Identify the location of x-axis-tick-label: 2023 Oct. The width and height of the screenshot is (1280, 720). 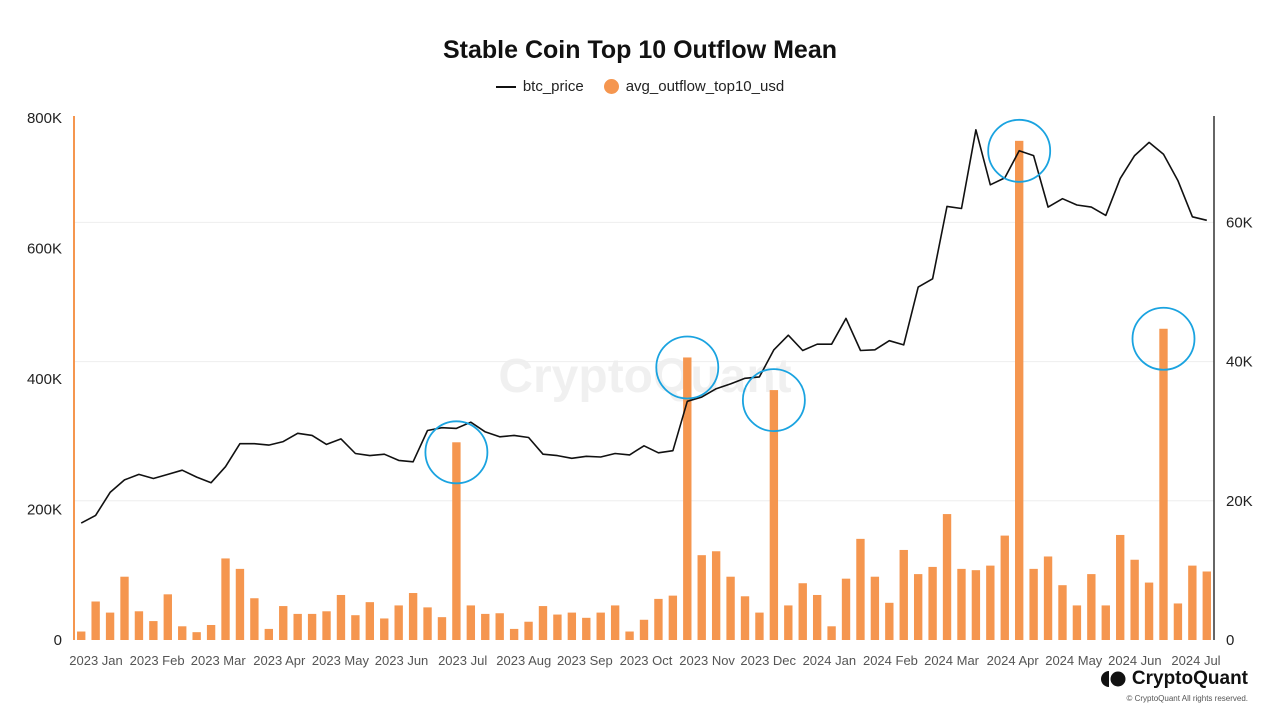
(646, 660).